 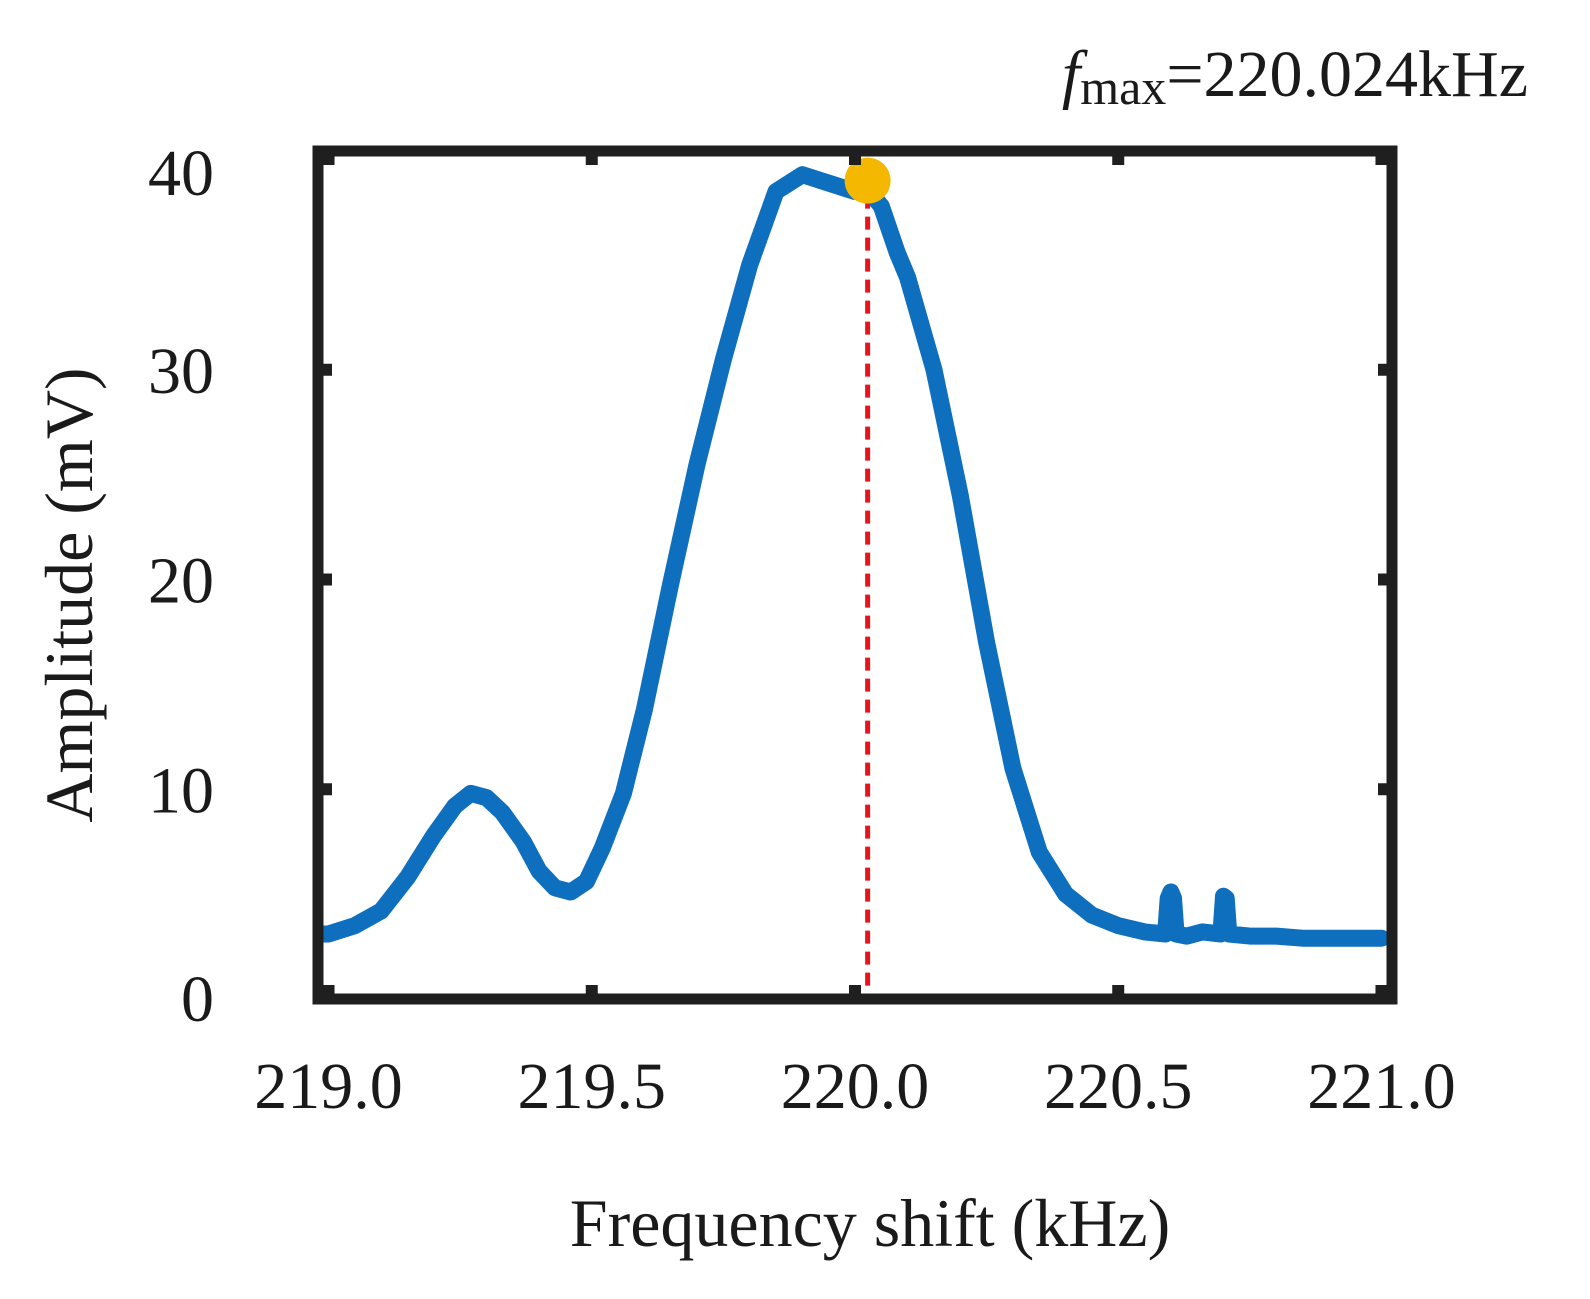 What do you see at coordinates (181, 173) in the screenshot?
I see `y-tick-label-4: 40` at bounding box center [181, 173].